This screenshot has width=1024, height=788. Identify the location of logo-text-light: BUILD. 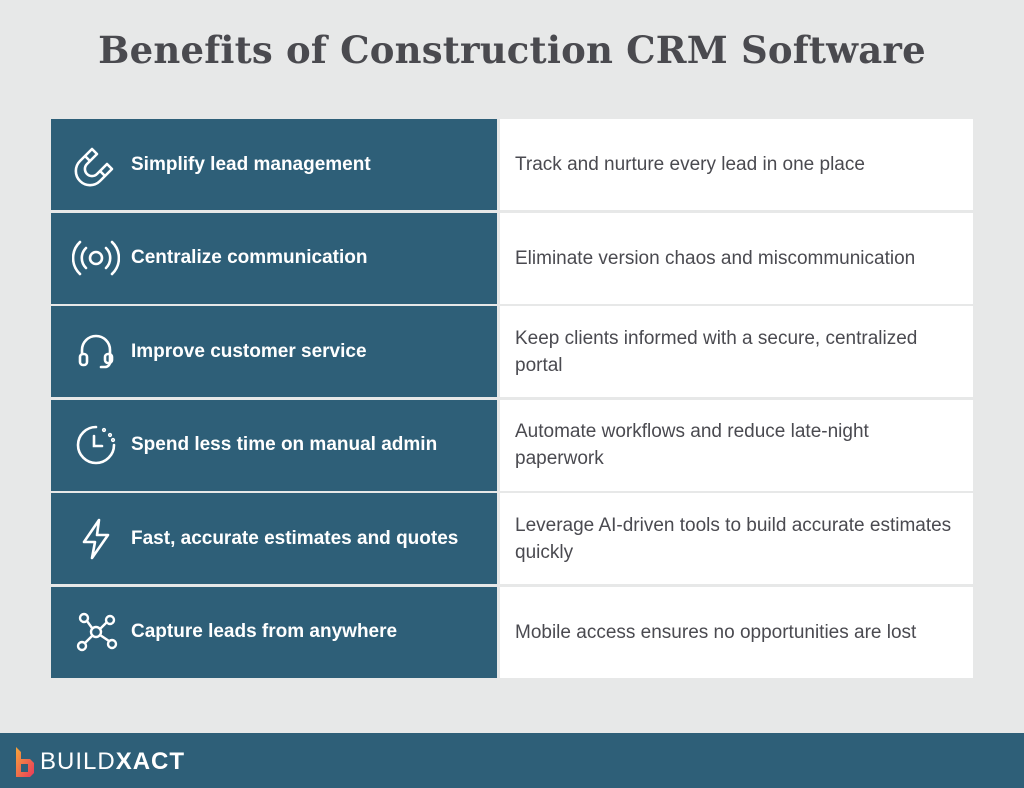
(78, 761).